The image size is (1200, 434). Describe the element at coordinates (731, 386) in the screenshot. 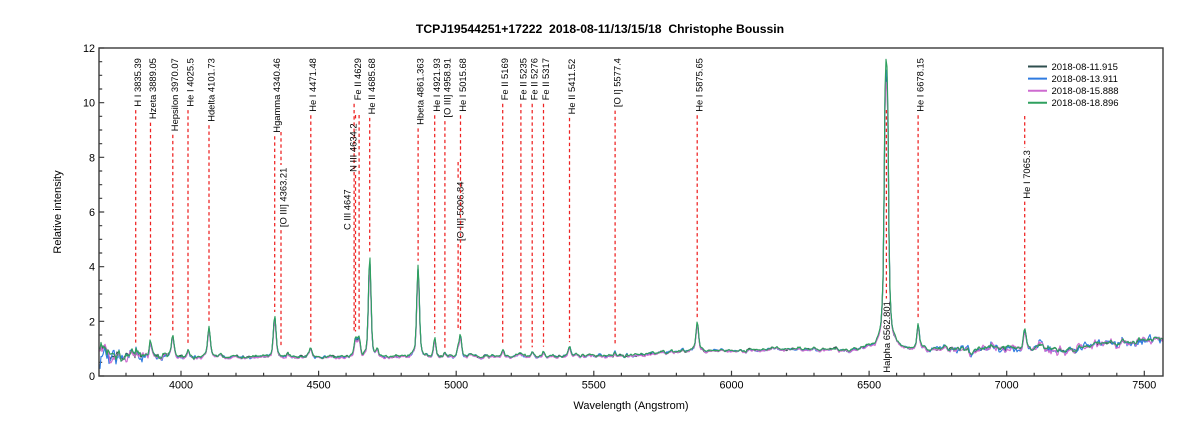

I see `svg-text: 6000` at that location.